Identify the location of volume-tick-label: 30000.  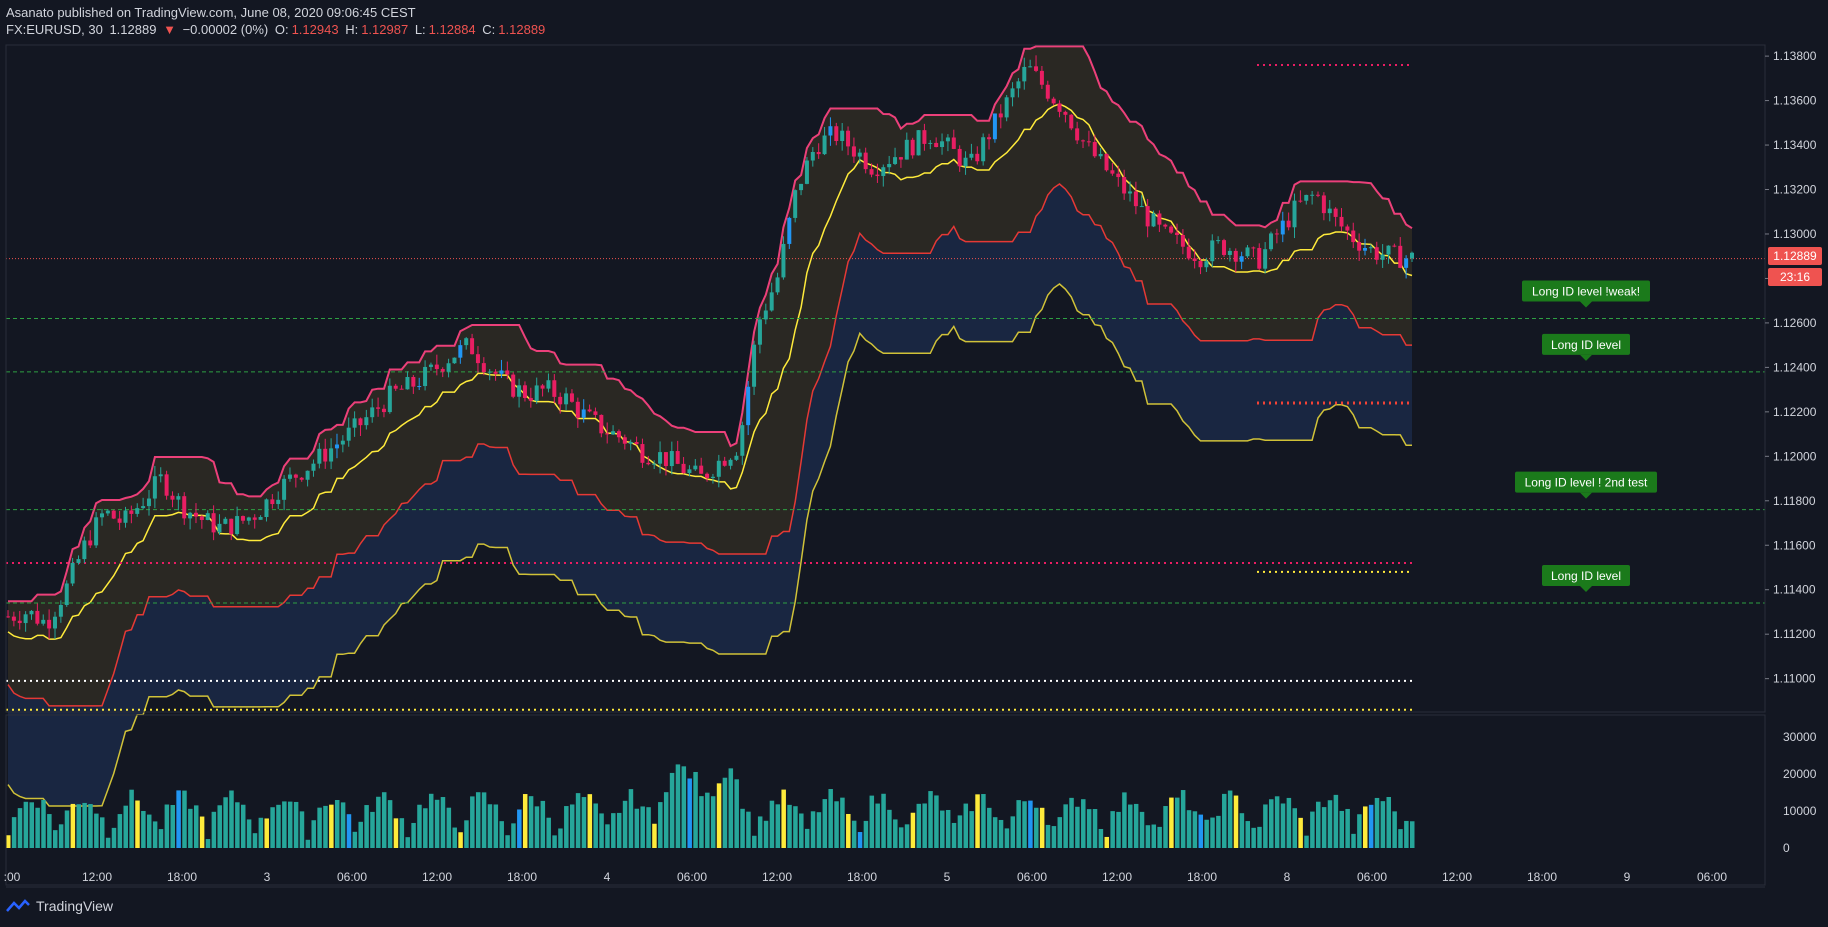
(1800, 737).